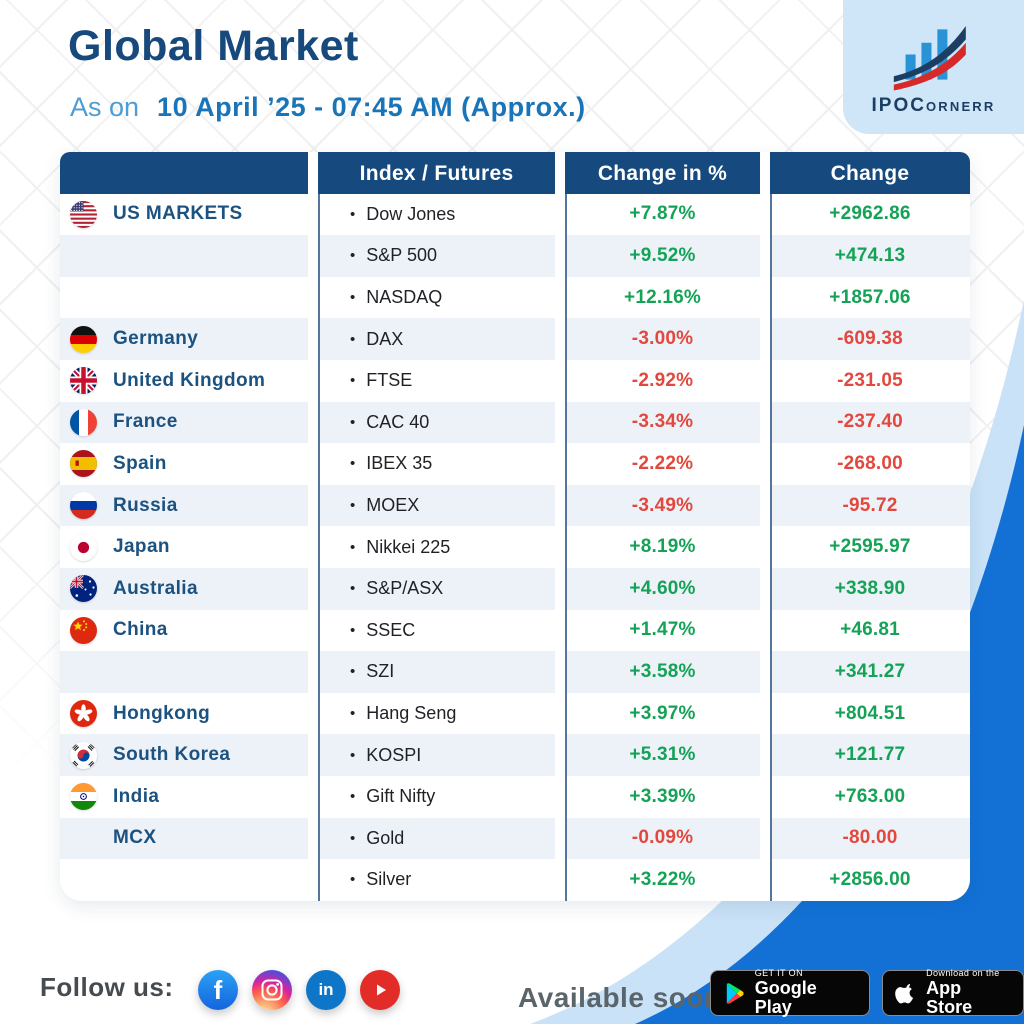 The height and width of the screenshot is (1024, 1024). I want to click on facebook-icon: f, so click(218, 990).